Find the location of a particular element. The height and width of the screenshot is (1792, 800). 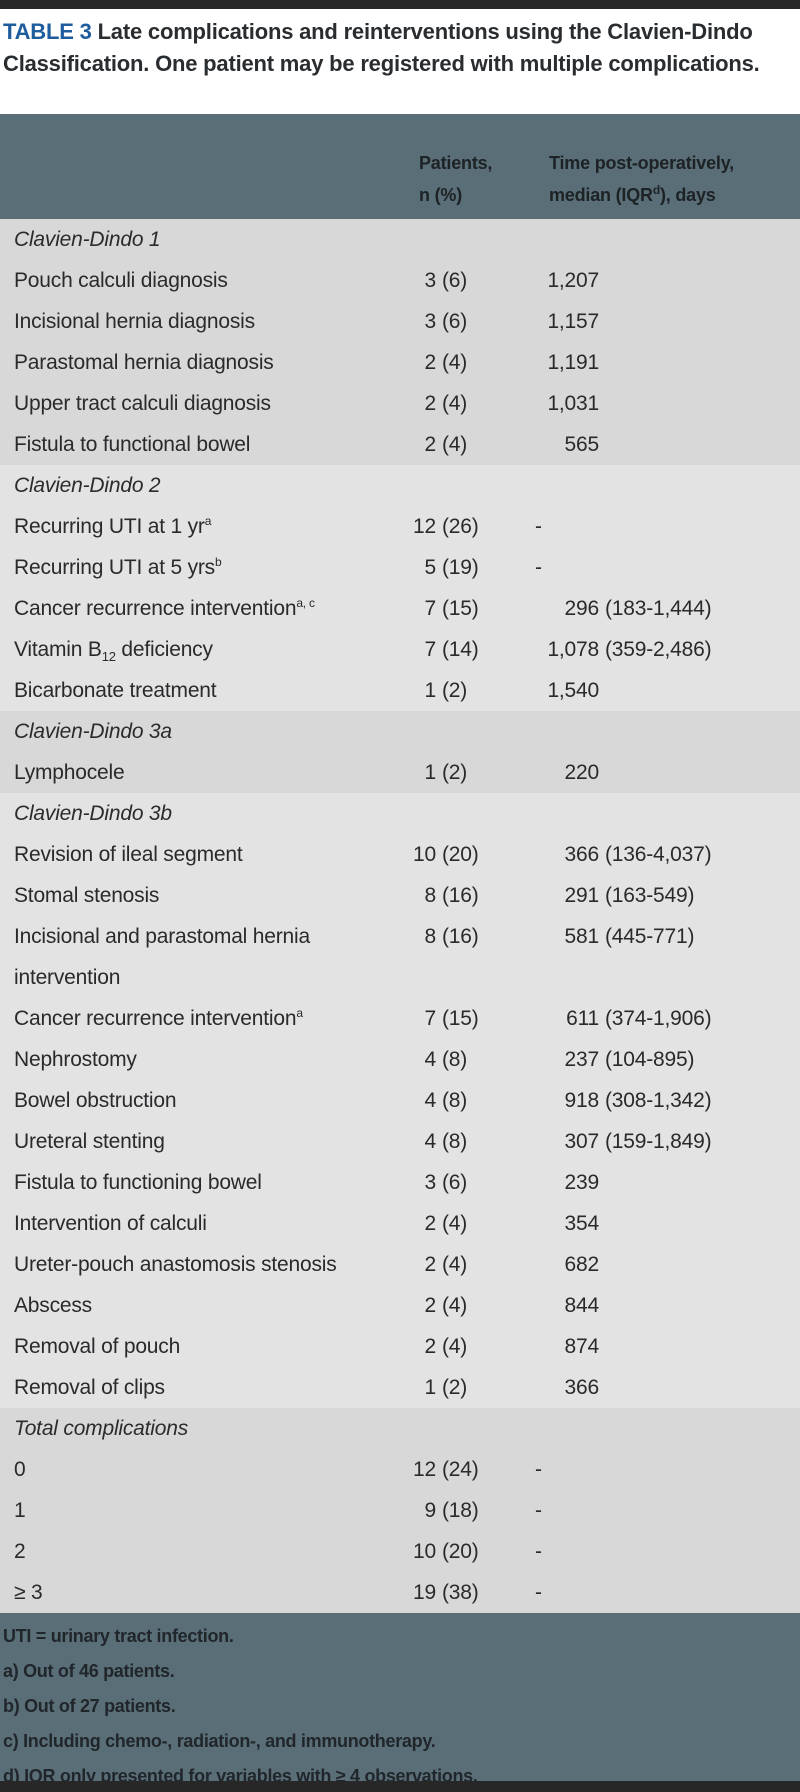

table-row: 1 9 (18) - is located at coordinates (400, 1510).